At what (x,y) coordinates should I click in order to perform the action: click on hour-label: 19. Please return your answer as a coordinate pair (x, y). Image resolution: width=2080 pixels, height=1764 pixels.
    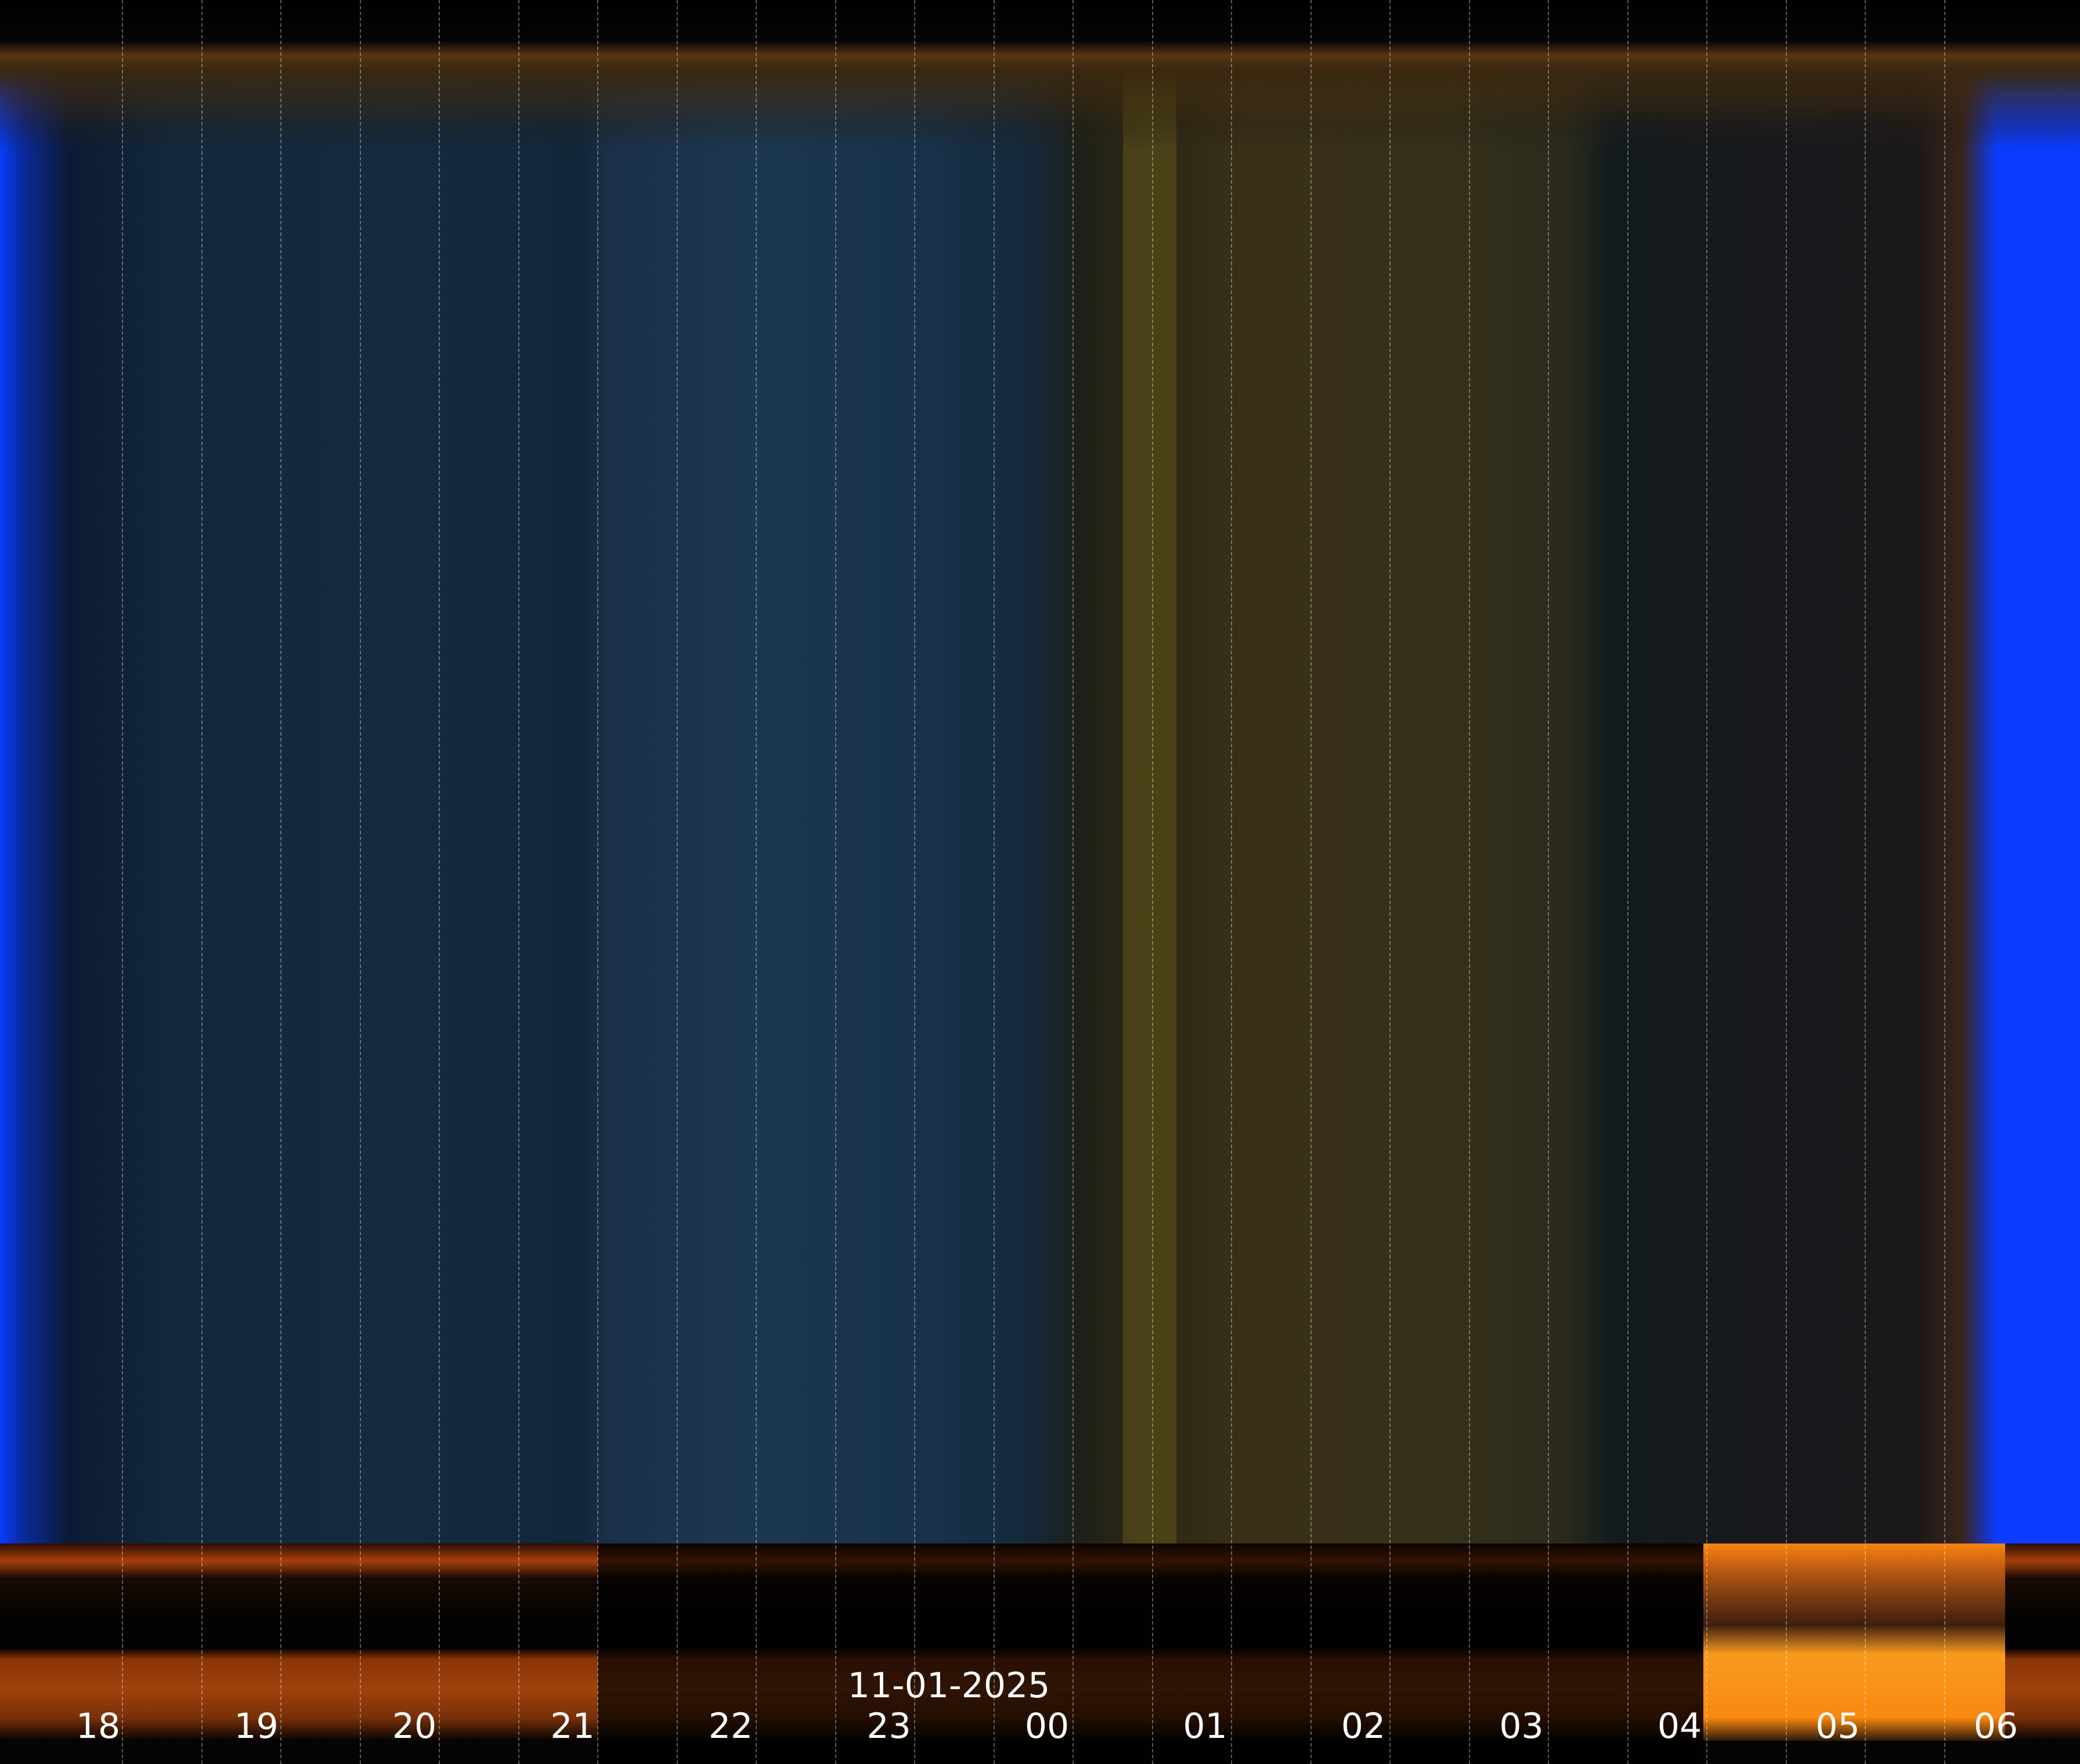
    Looking at the image, I should click on (257, 1726).